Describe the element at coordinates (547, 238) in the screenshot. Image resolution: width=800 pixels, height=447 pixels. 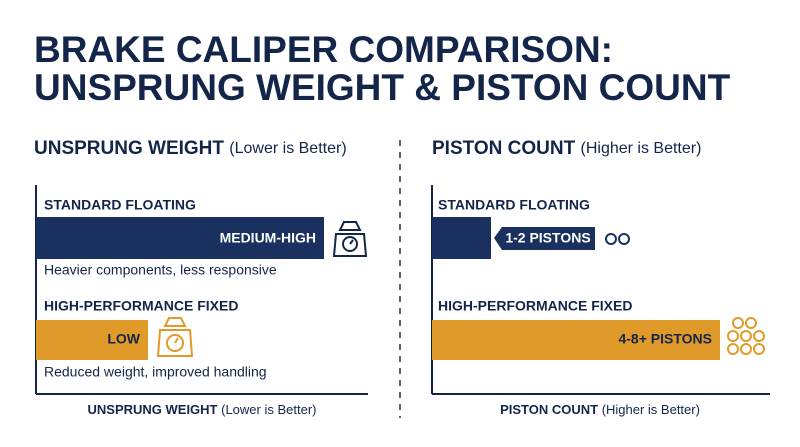
I see `bar-label: 1-2 PISTONS` at that location.